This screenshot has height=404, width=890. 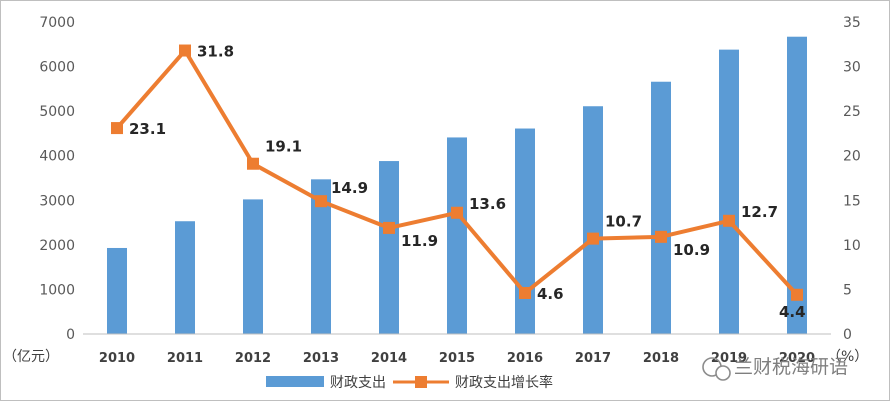 I want to click on x-tick-label: 2012, so click(x=253, y=358).